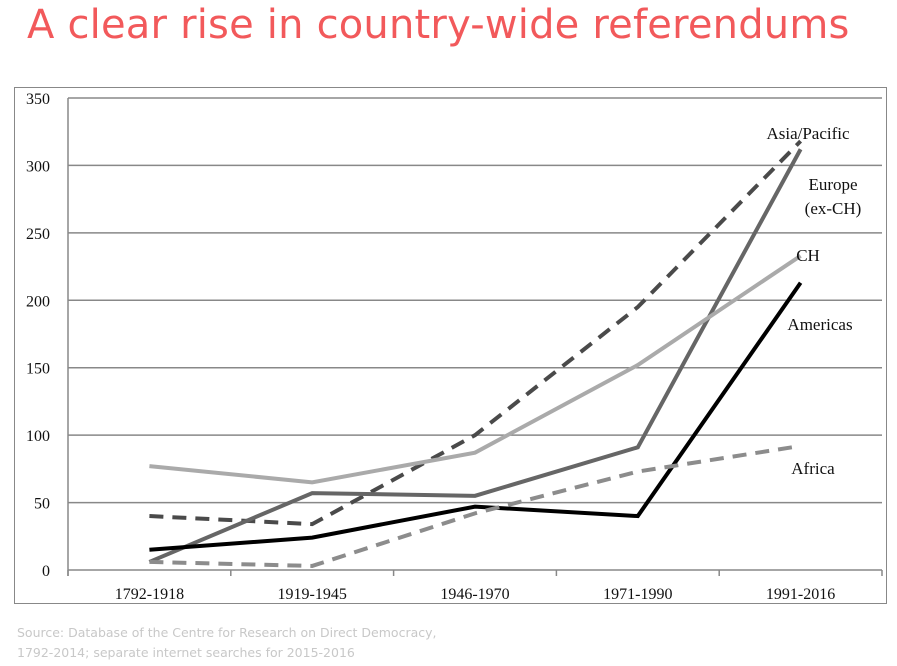 Image resolution: width=897 pixels, height=666 pixels. What do you see at coordinates (808, 133) in the screenshot?
I see `series-label: Asia/Pacific` at bounding box center [808, 133].